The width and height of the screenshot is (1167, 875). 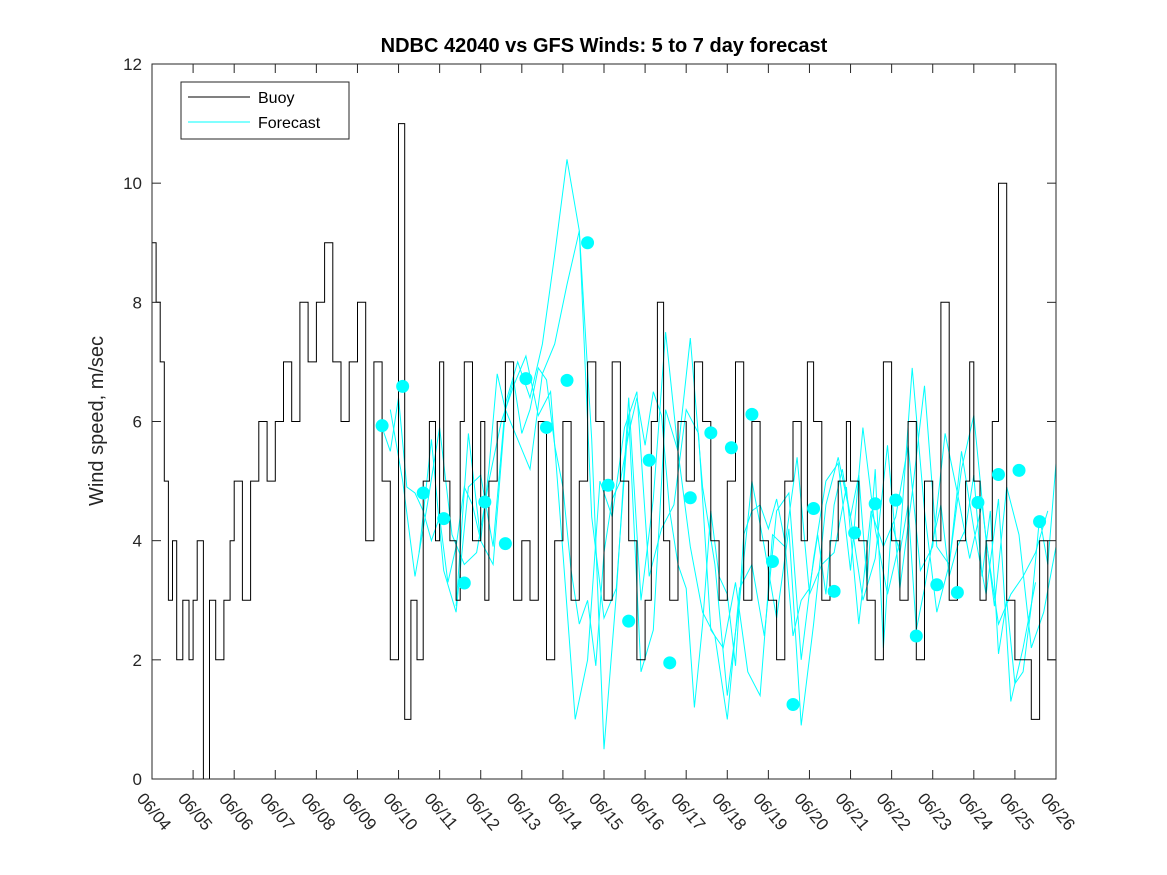 I want to click on y-axis-label: Wind speed, m/sec, so click(x=97, y=421).